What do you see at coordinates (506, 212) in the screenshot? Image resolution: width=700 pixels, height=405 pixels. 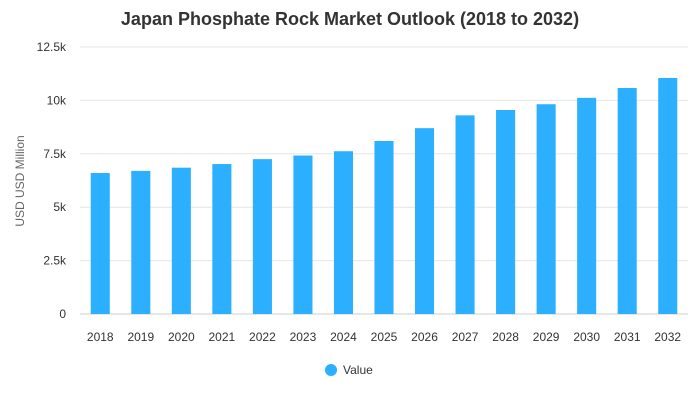 I see `bar-2028` at bounding box center [506, 212].